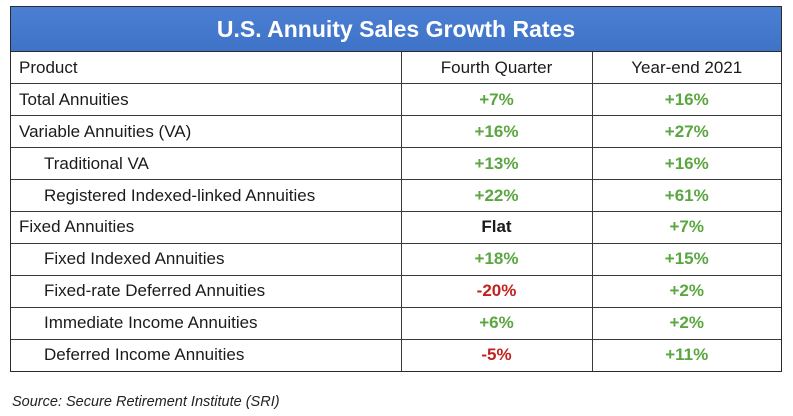 Image resolution: width=793 pixels, height=416 pixels. What do you see at coordinates (206, 323) in the screenshot?
I see `product-cell: Immediate Income Annuities` at bounding box center [206, 323].